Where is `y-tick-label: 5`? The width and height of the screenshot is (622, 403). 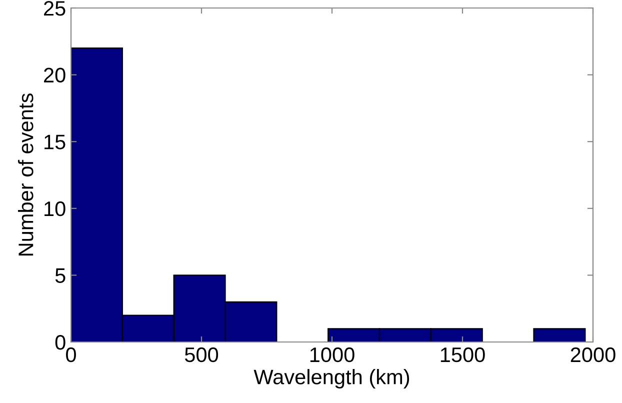
y-tick-label: 5 is located at coordinates (60, 275).